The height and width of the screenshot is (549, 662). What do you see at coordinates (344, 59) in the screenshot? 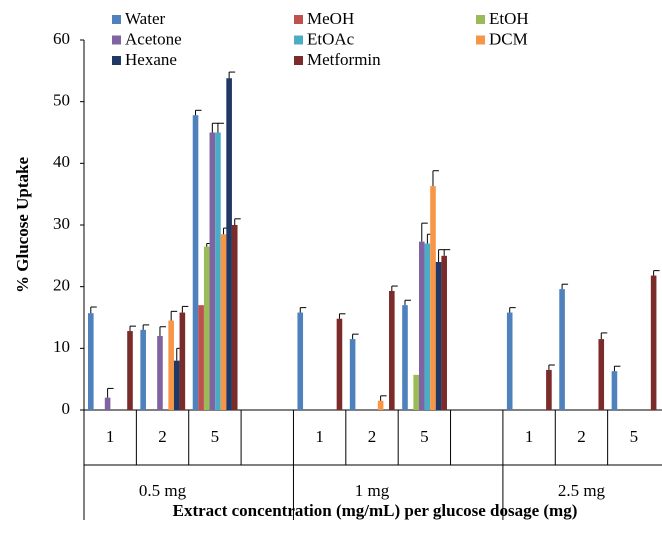
I see `legend-label: Metformin` at bounding box center [344, 59].